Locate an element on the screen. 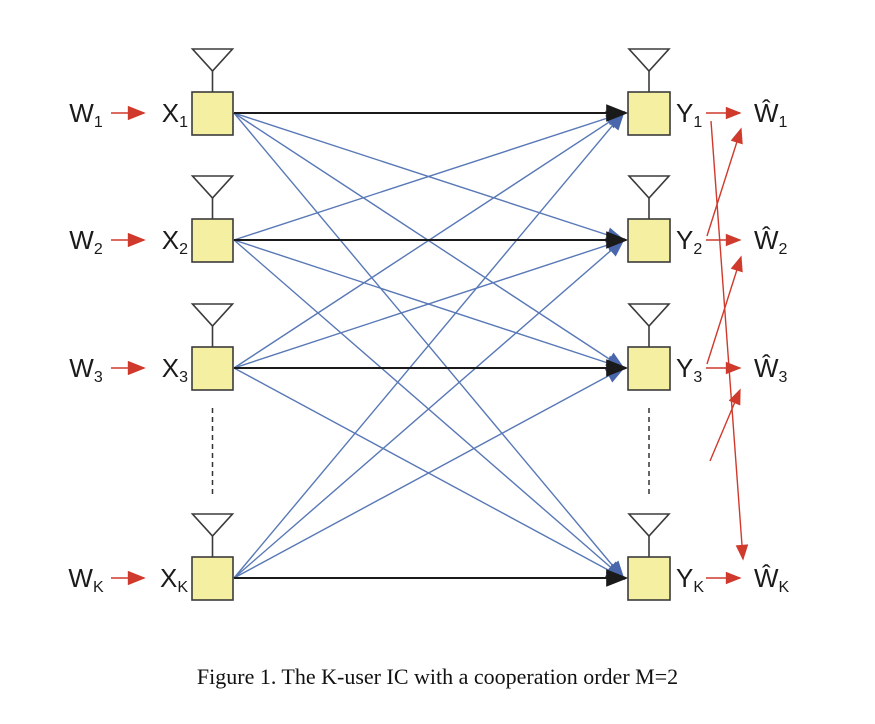  interference-link-xk-y3 is located at coordinates (429, 472).